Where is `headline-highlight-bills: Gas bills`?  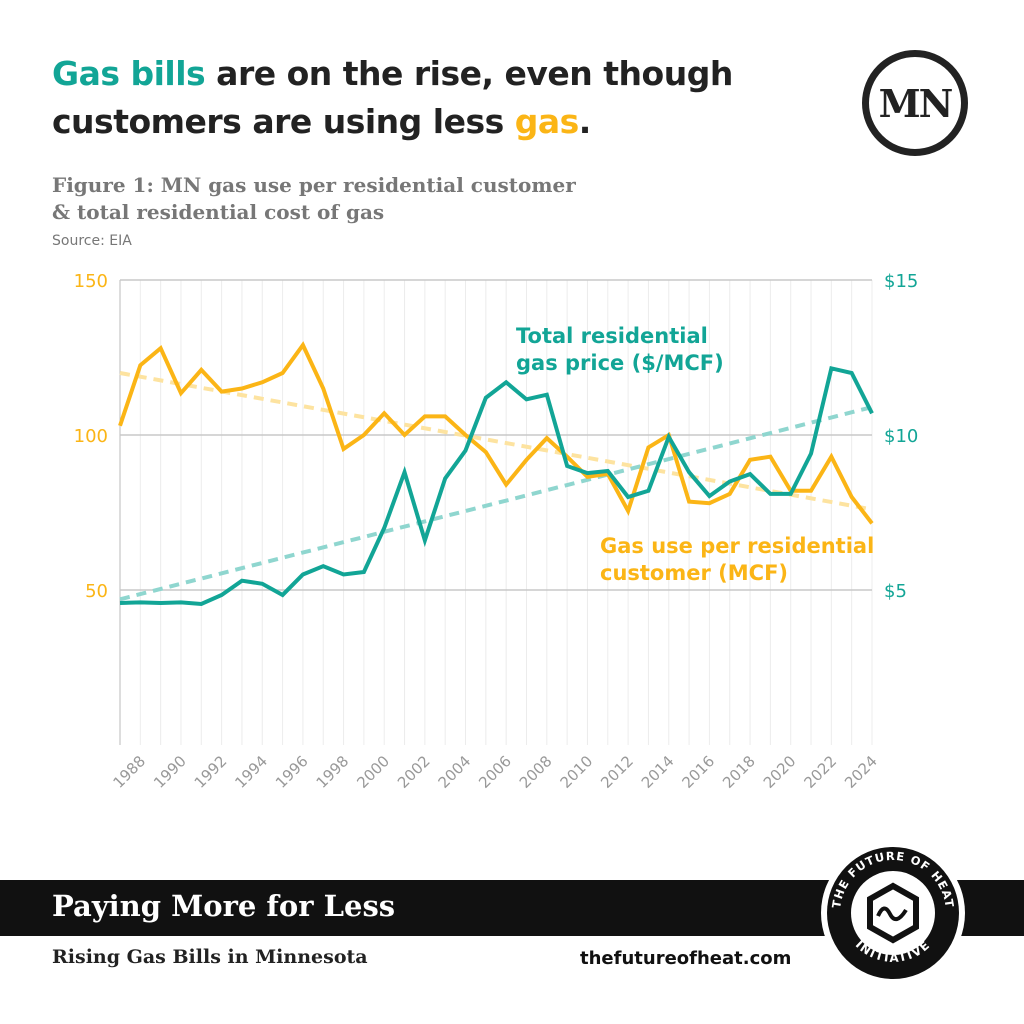 headline-highlight-bills: Gas bills is located at coordinates (129, 73).